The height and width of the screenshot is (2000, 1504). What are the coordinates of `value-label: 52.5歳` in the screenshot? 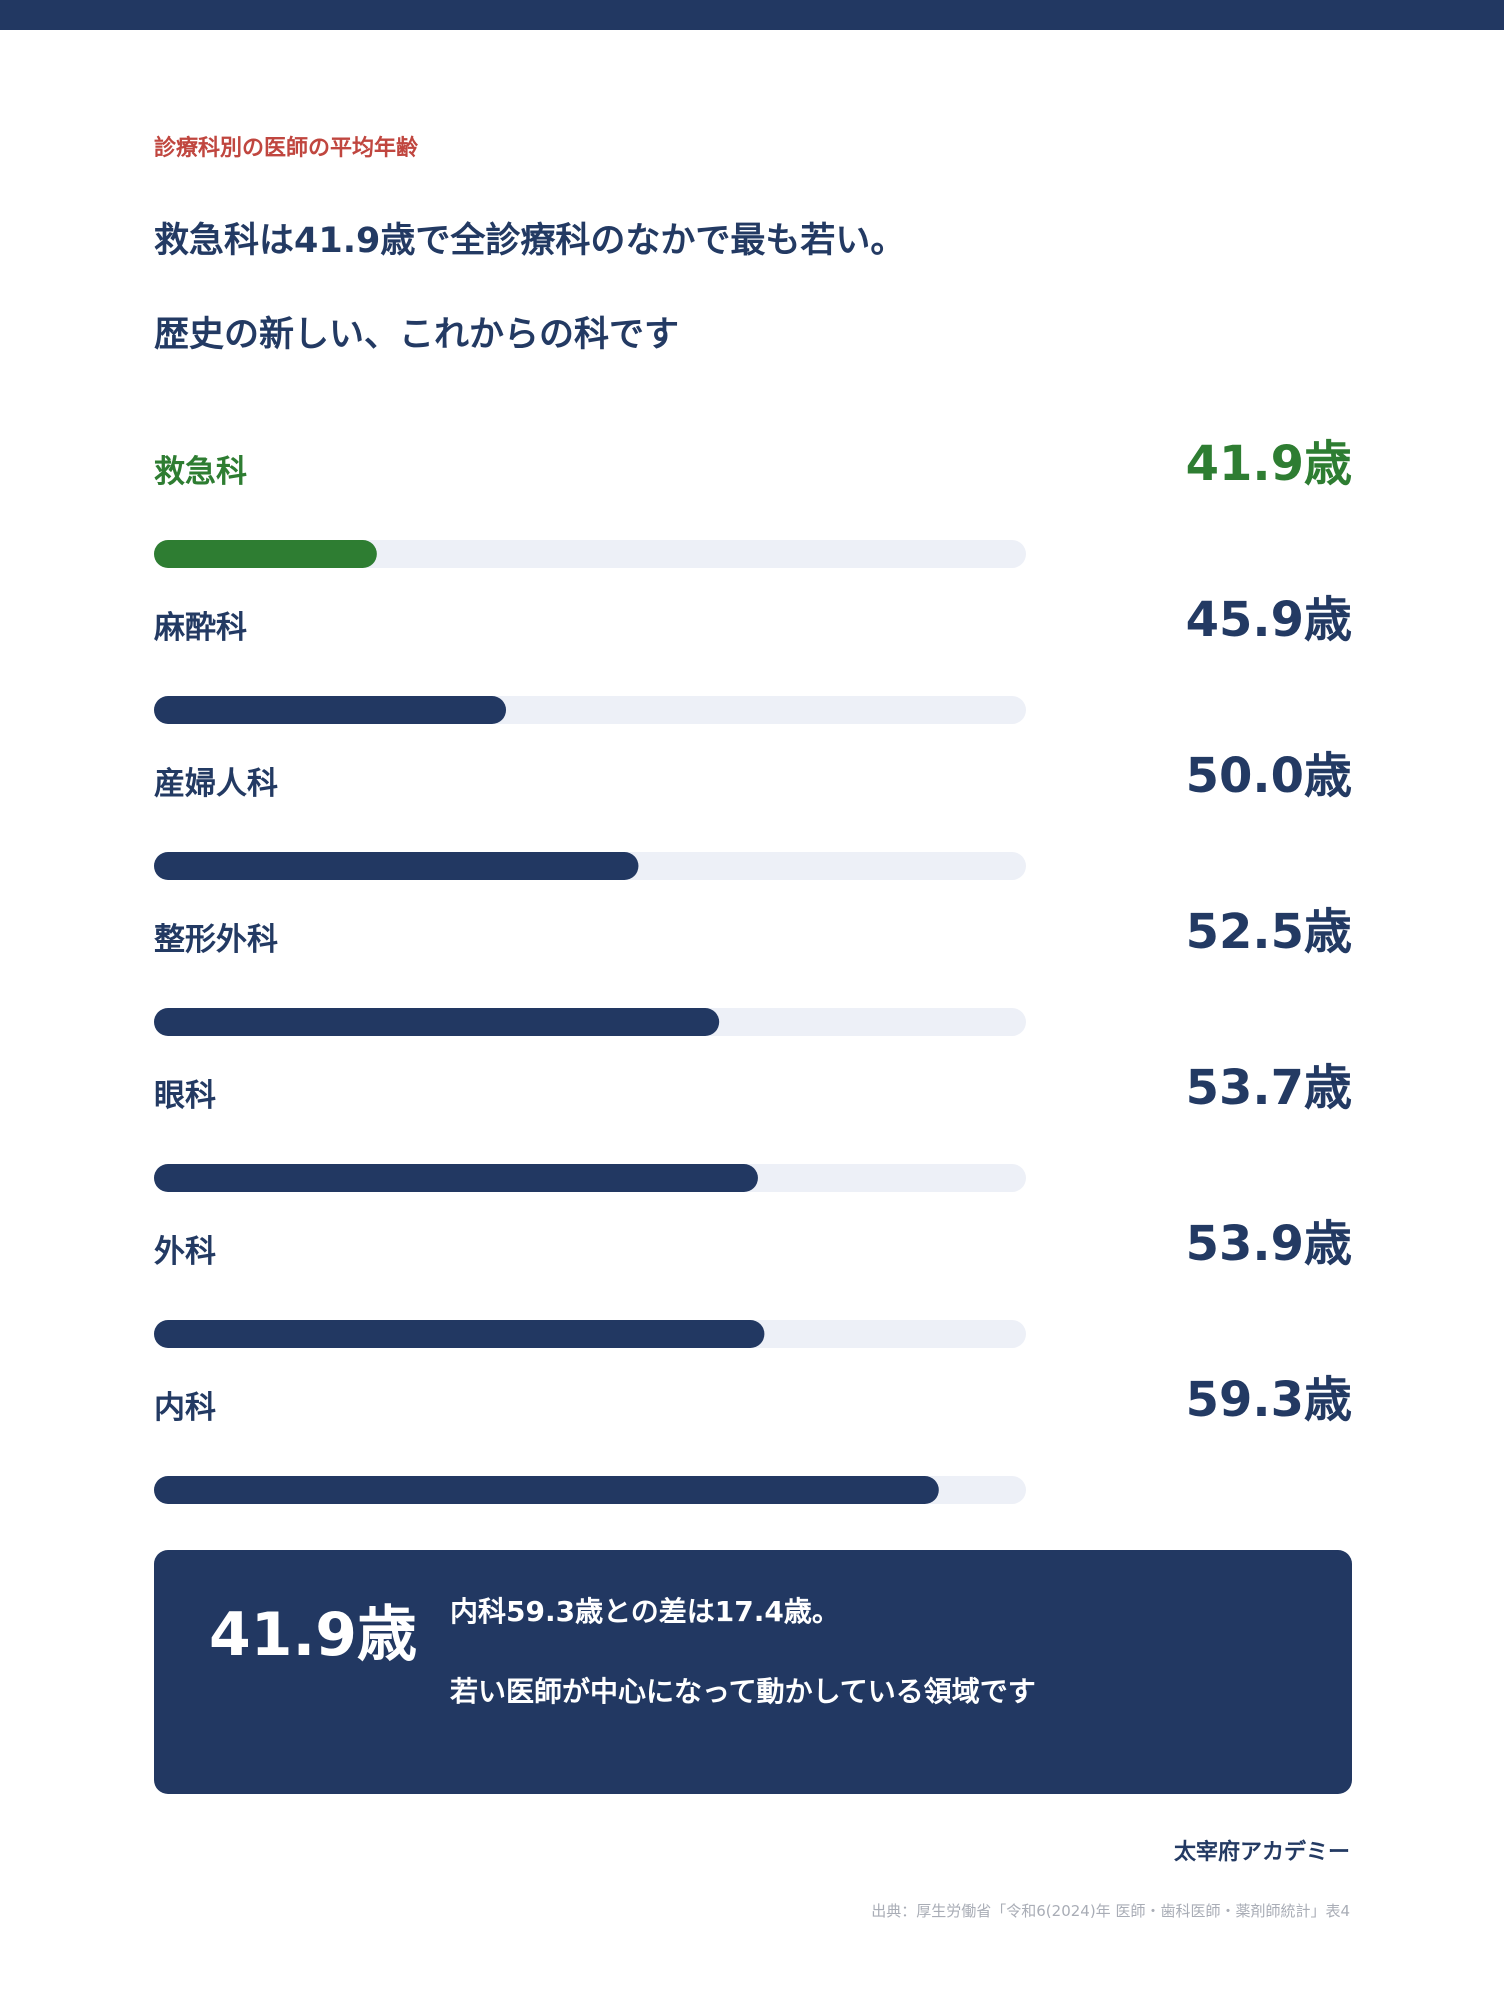 It's located at (1269, 932).